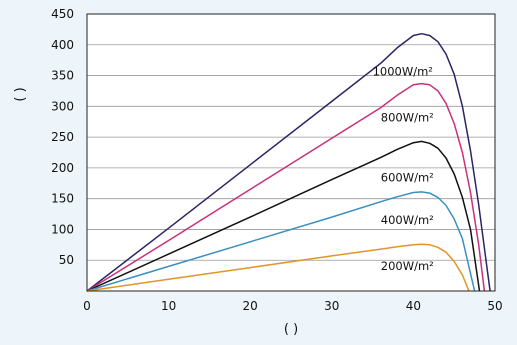  What do you see at coordinates (413, 306) in the screenshot?
I see `x-tick-label: 40` at bounding box center [413, 306].